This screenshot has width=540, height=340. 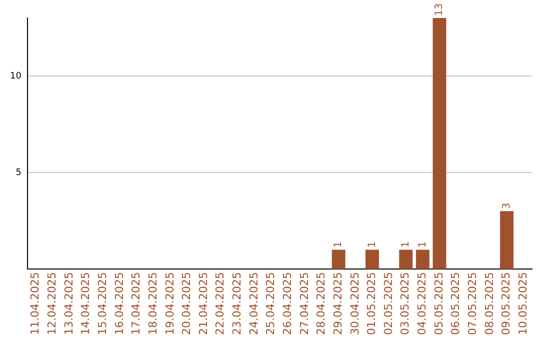 I want to click on data-label: 3, so click(x=506, y=206).